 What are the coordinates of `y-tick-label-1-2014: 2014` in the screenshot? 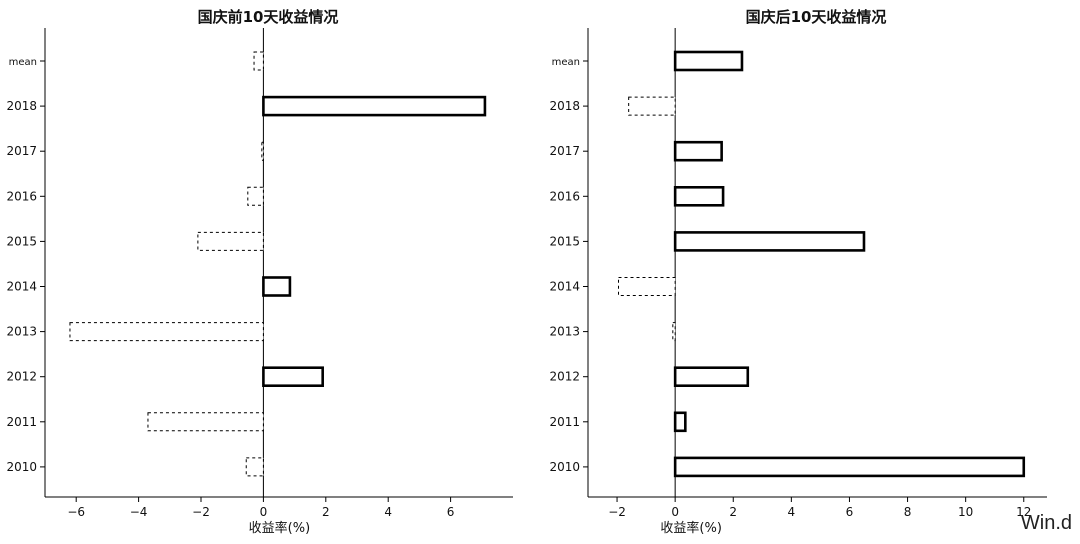 It's located at (21, 287).